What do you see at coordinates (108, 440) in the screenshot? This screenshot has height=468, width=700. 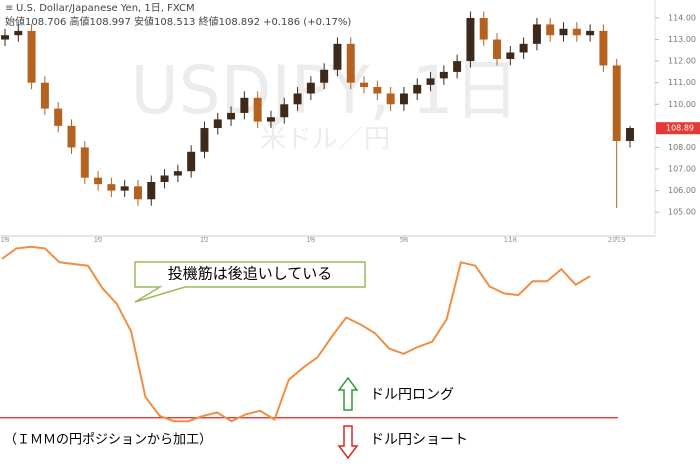 I see `source-note: （ＩＭＭの円ポジションから加工）` at bounding box center [108, 440].